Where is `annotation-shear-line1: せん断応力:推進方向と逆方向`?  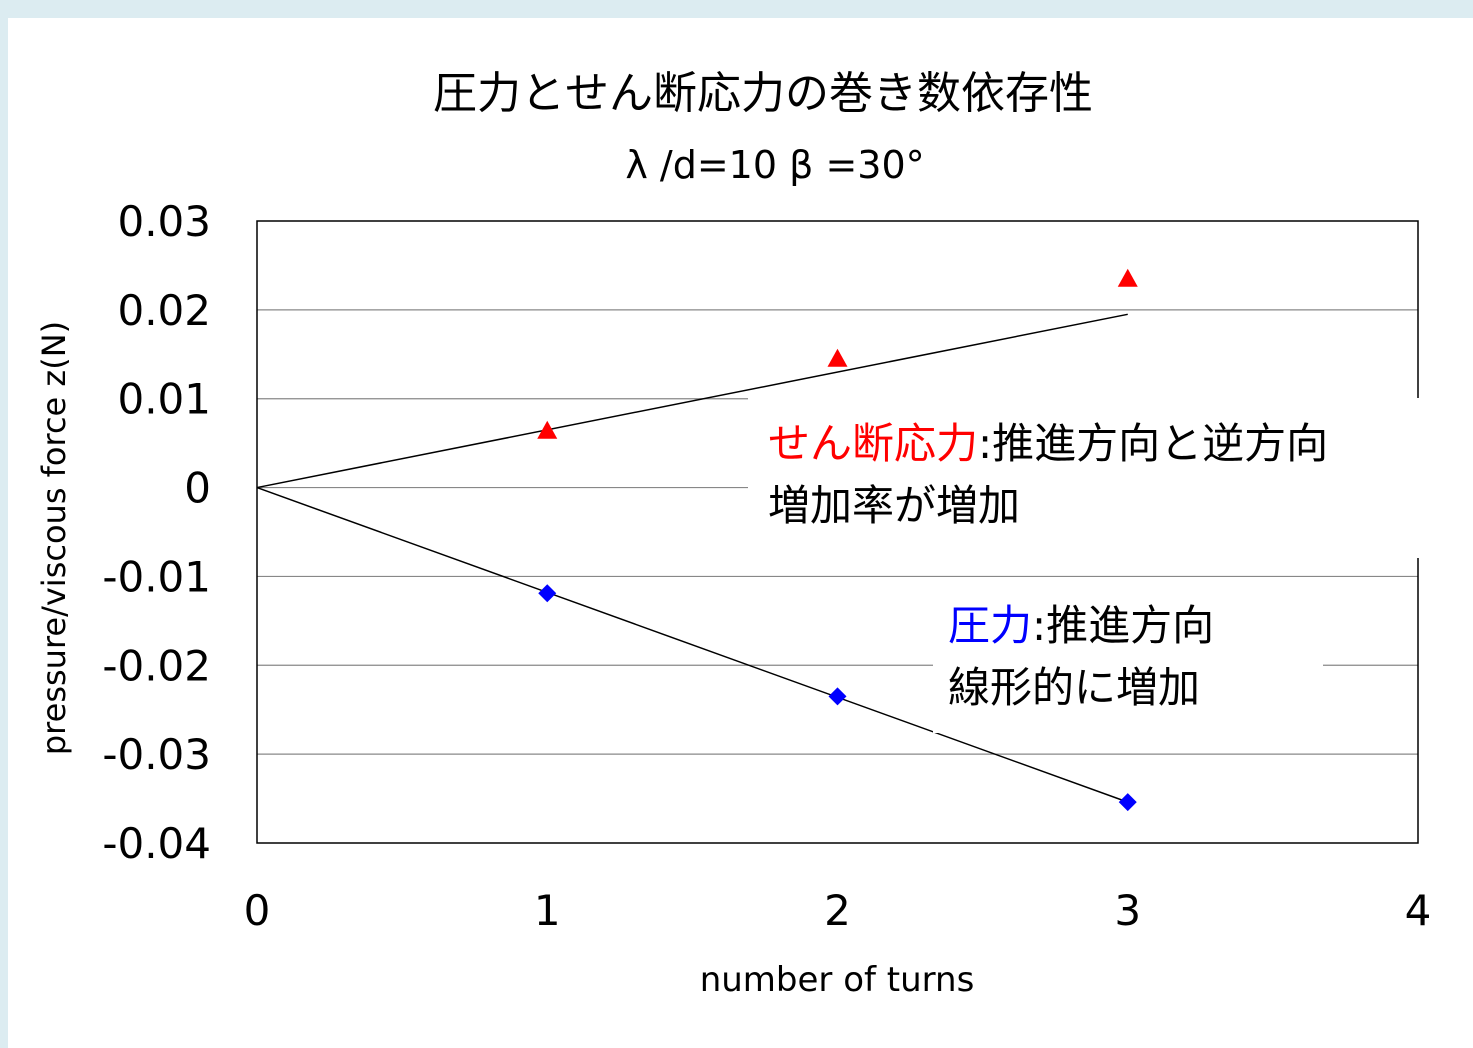
annotation-shear-line1: せん断応力:推進方向と逆方向 is located at coordinates (1048, 443).